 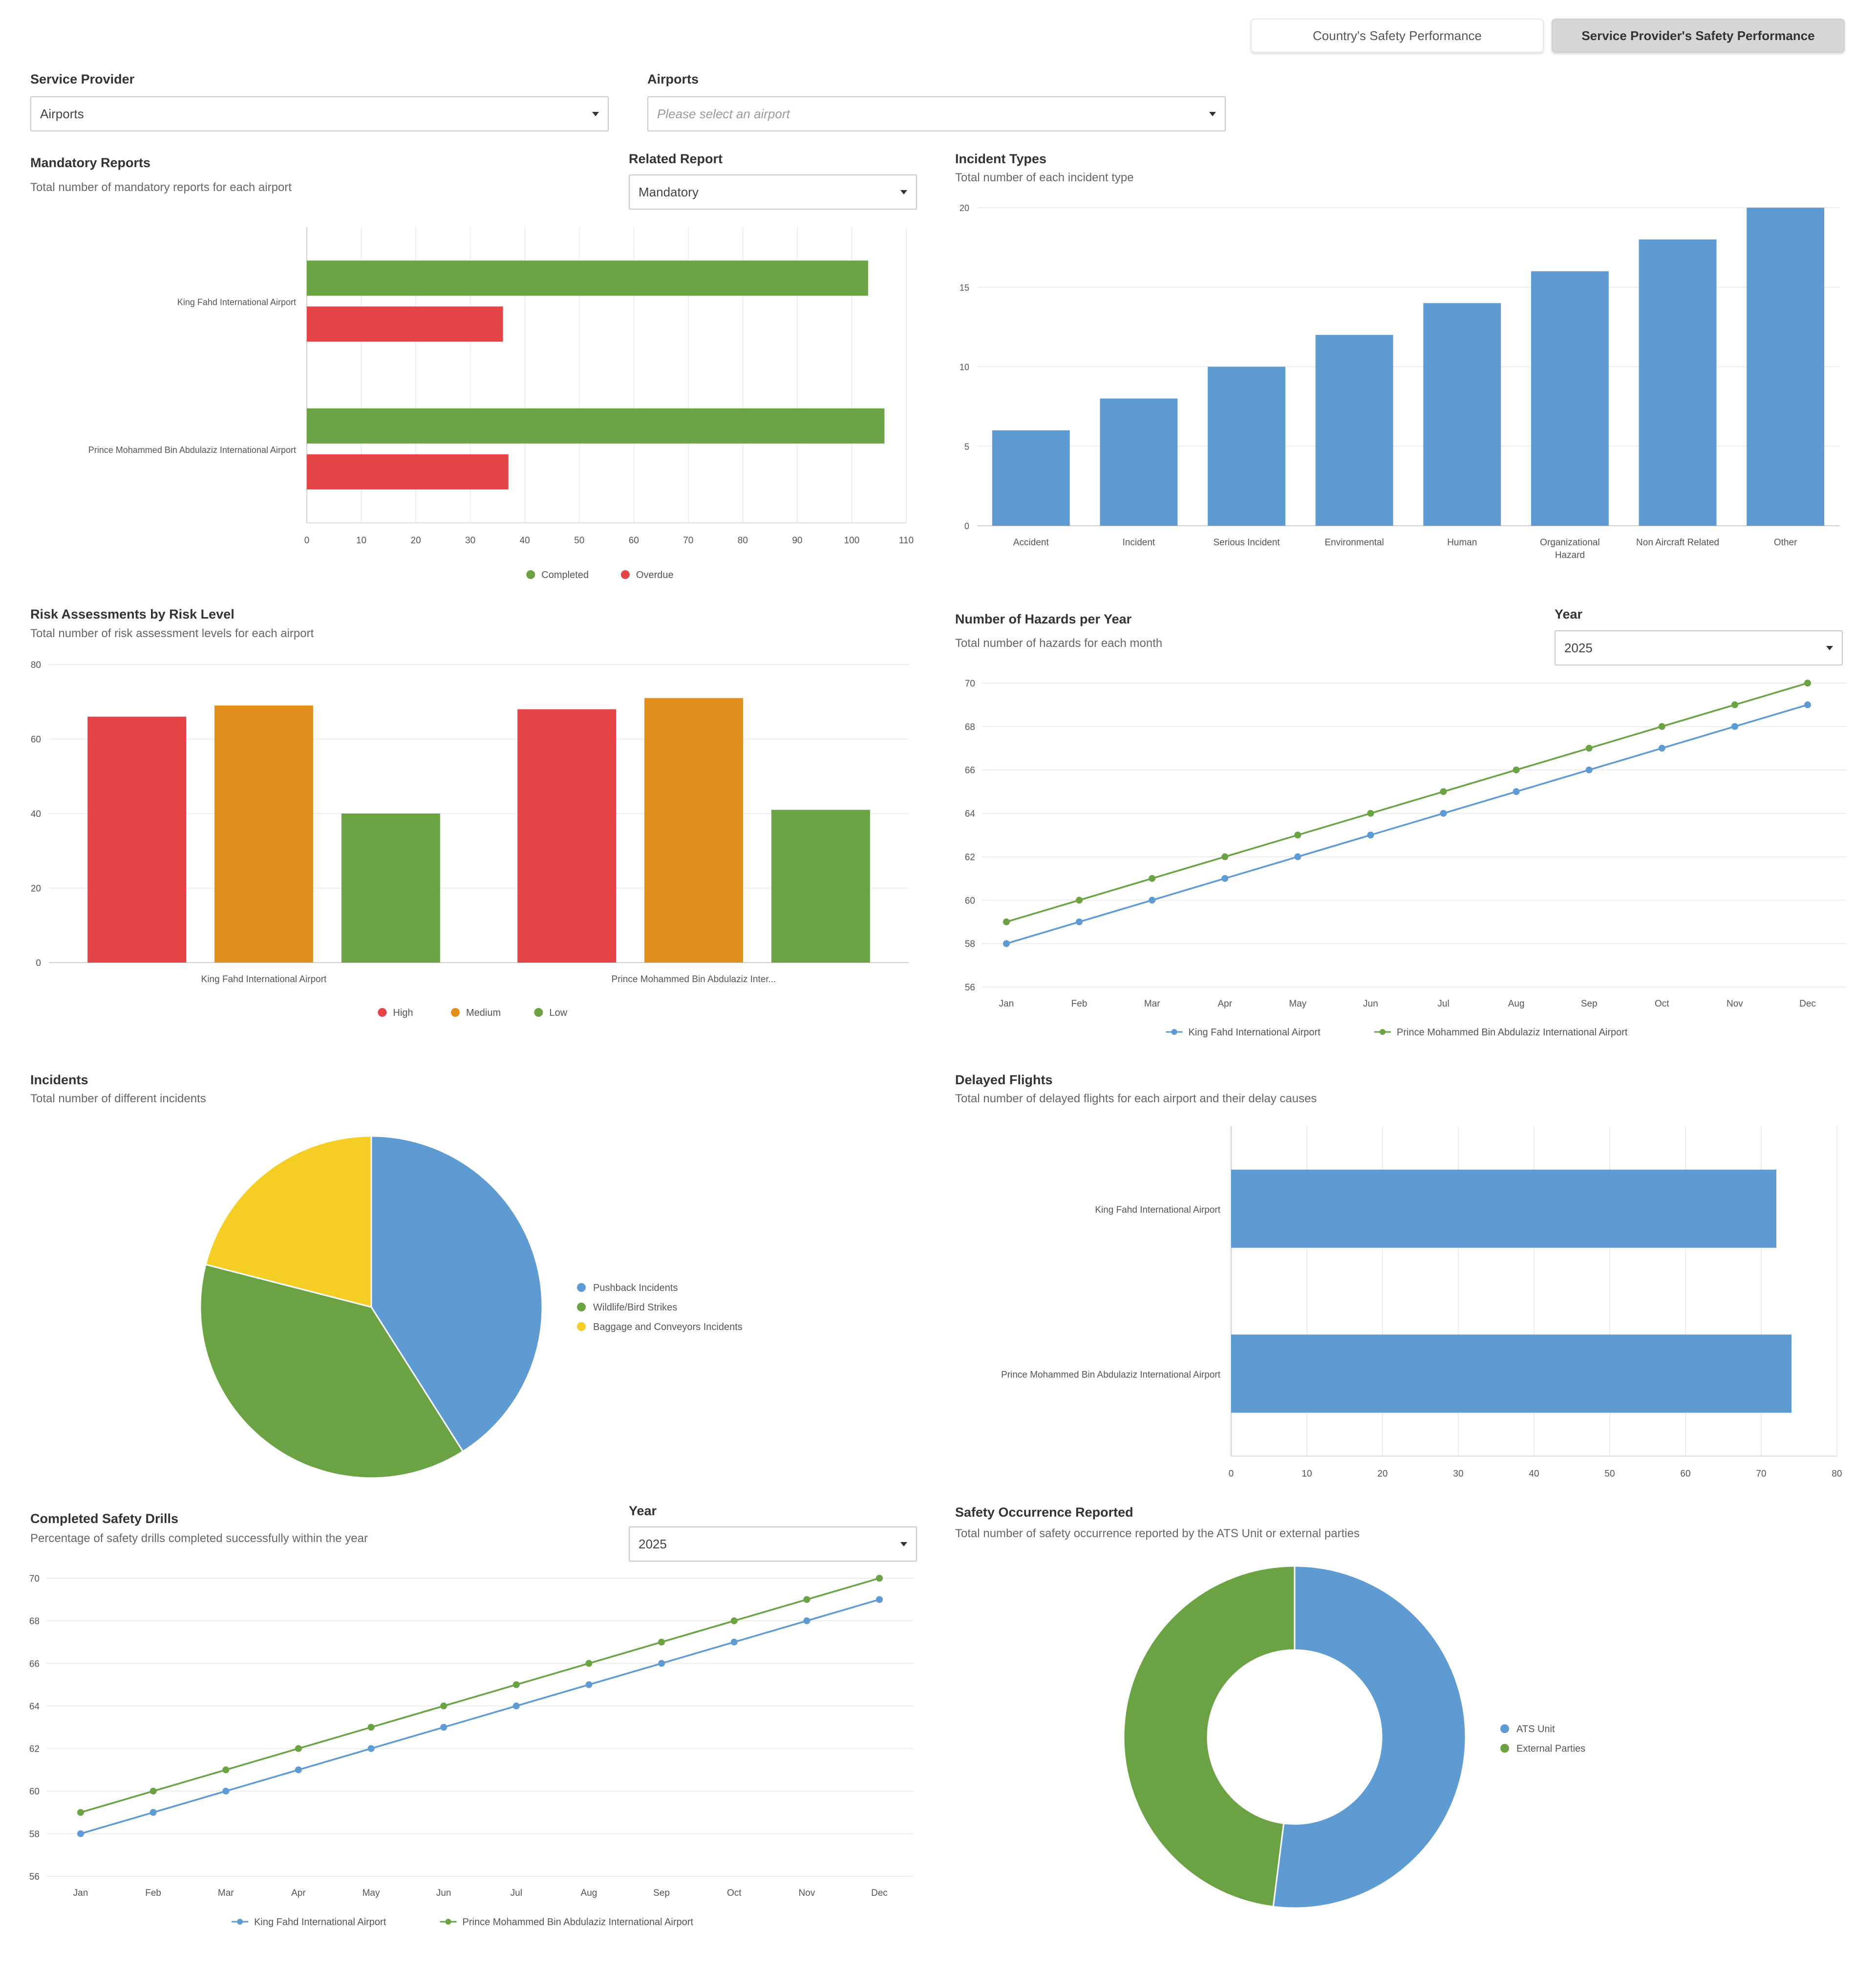 I want to click on category-label: Non Aircraft Related, so click(x=1677, y=542).